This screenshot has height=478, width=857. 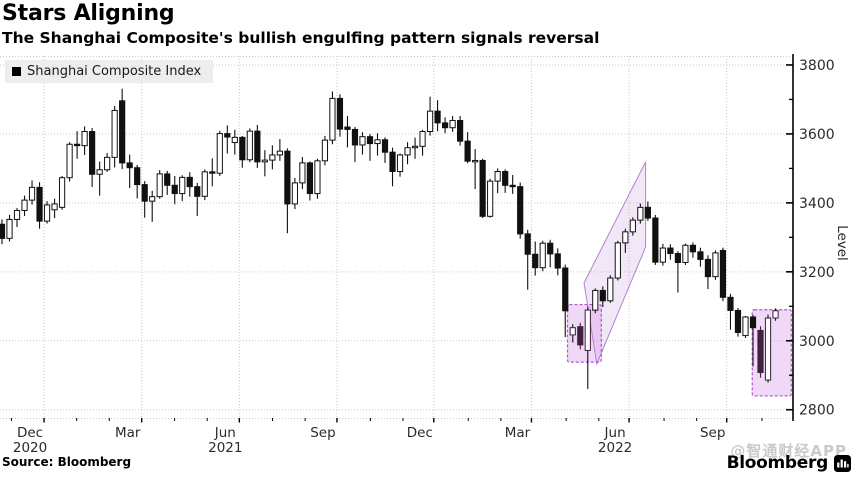 What do you see at coordinates (712, 433) in the screenshot?
I see `x-tick-label: Sep` at bounding box center [712, 433].